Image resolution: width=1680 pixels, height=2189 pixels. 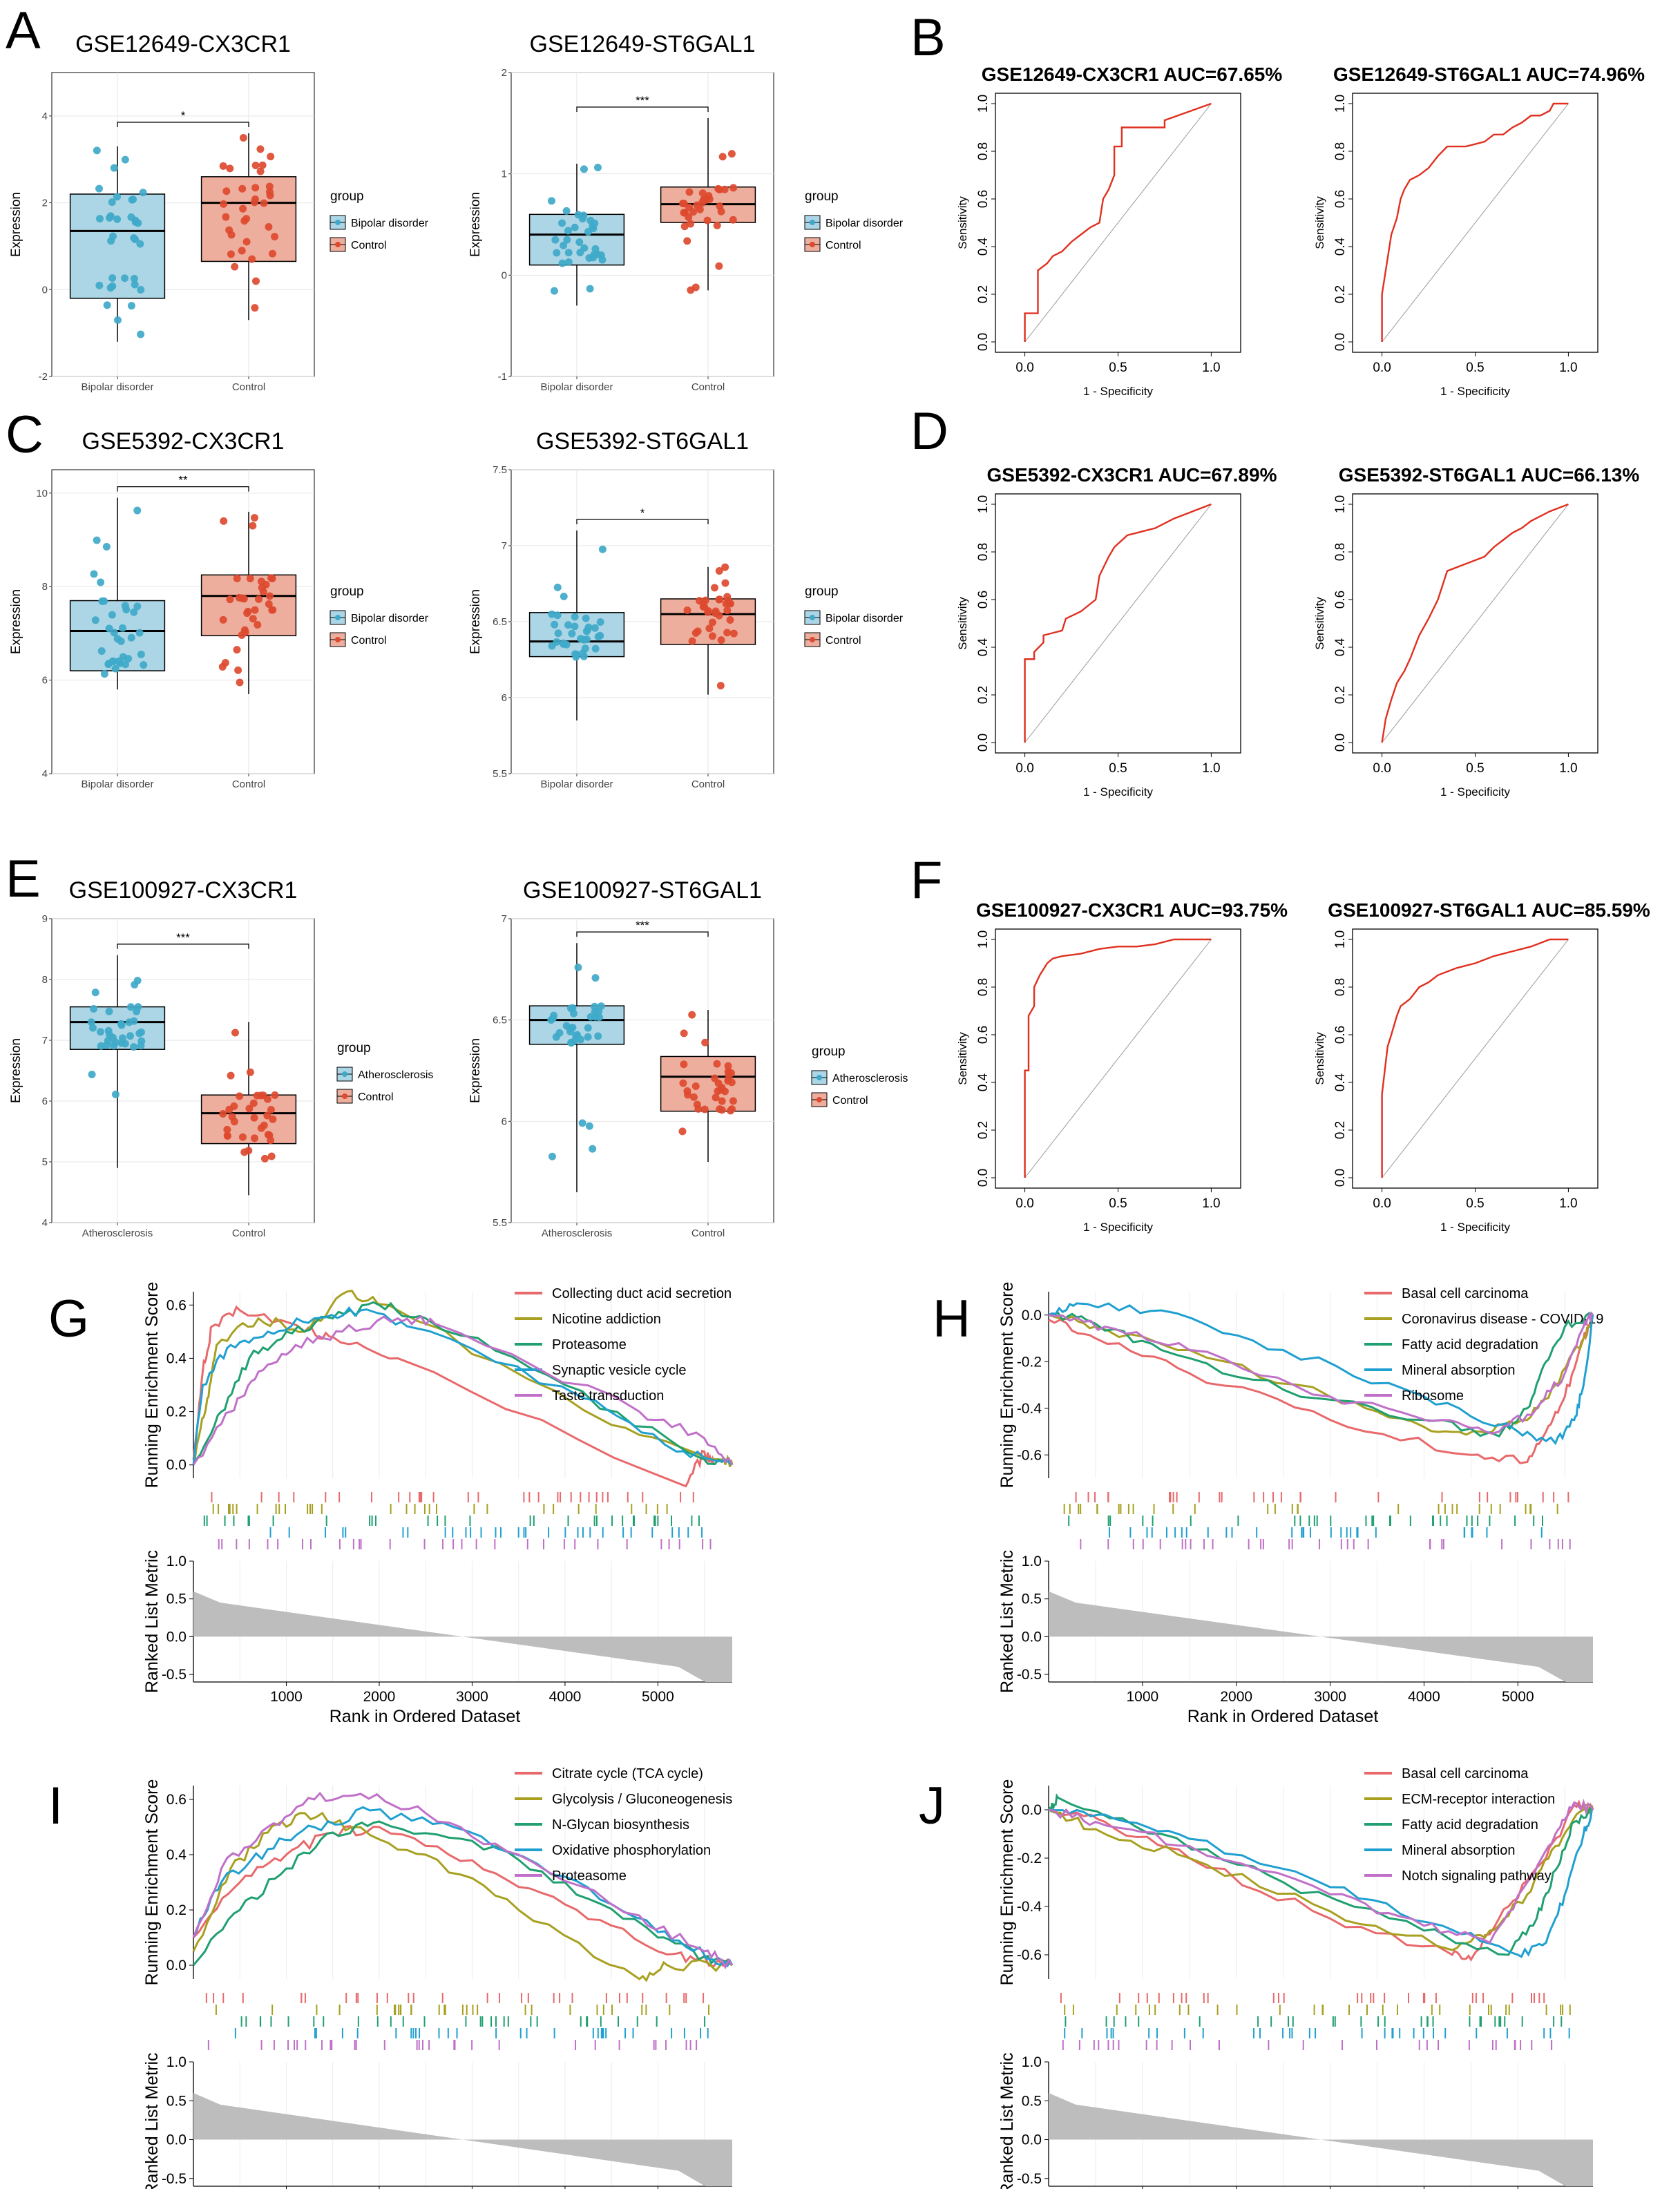 I want to click on y-tick-label: 6, so click(x=45, y=1101).